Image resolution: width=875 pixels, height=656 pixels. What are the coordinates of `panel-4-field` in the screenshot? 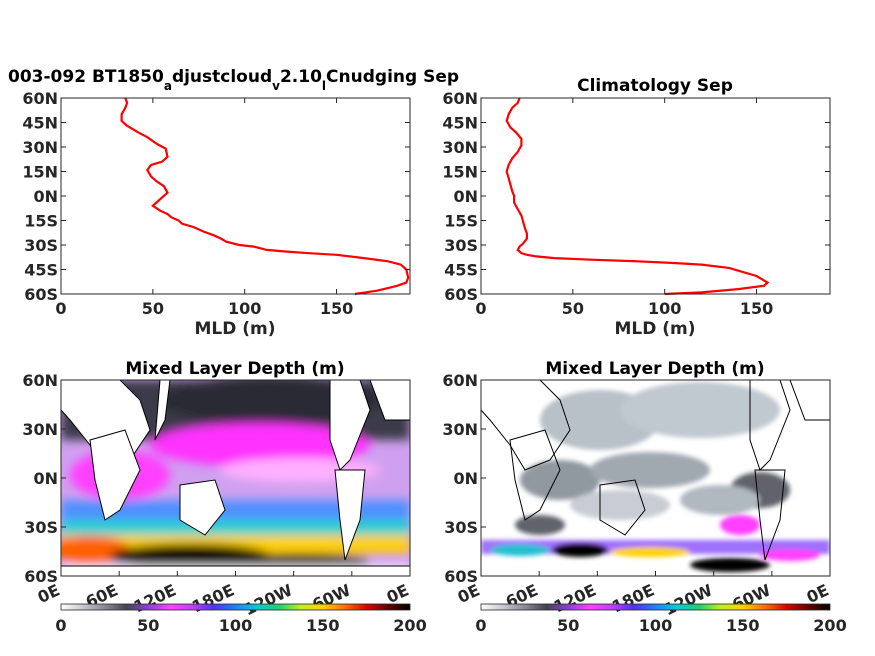 It's located at (655, 478).